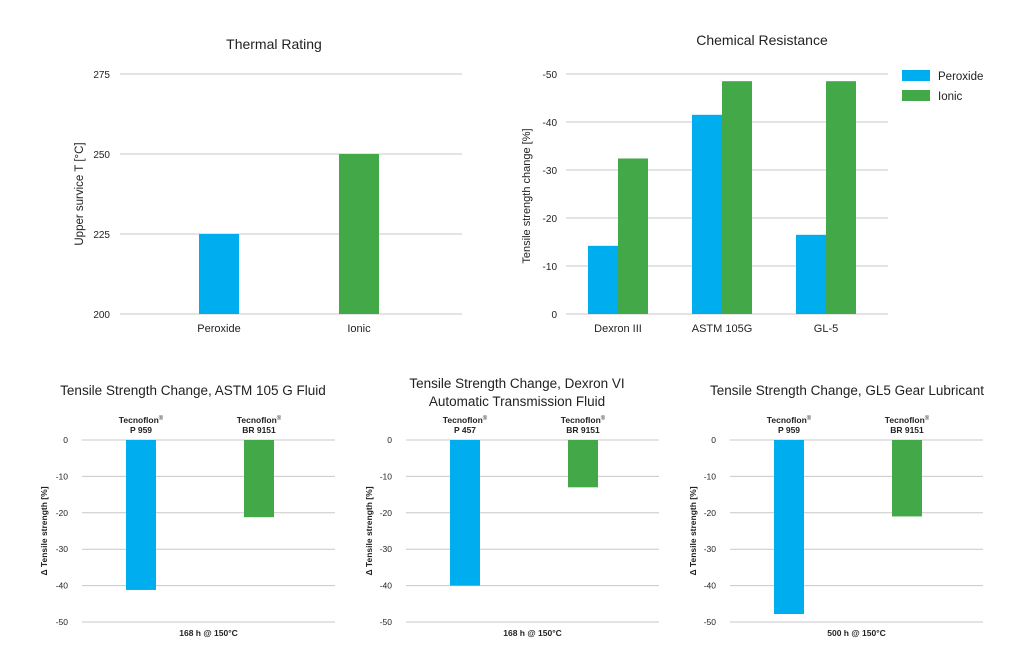 The width and height of the screenshot is (1035, 672). Describe the element at coordinates (618, 329) in the screenshot. I see `x-tick-label: Dexron III` at that location.